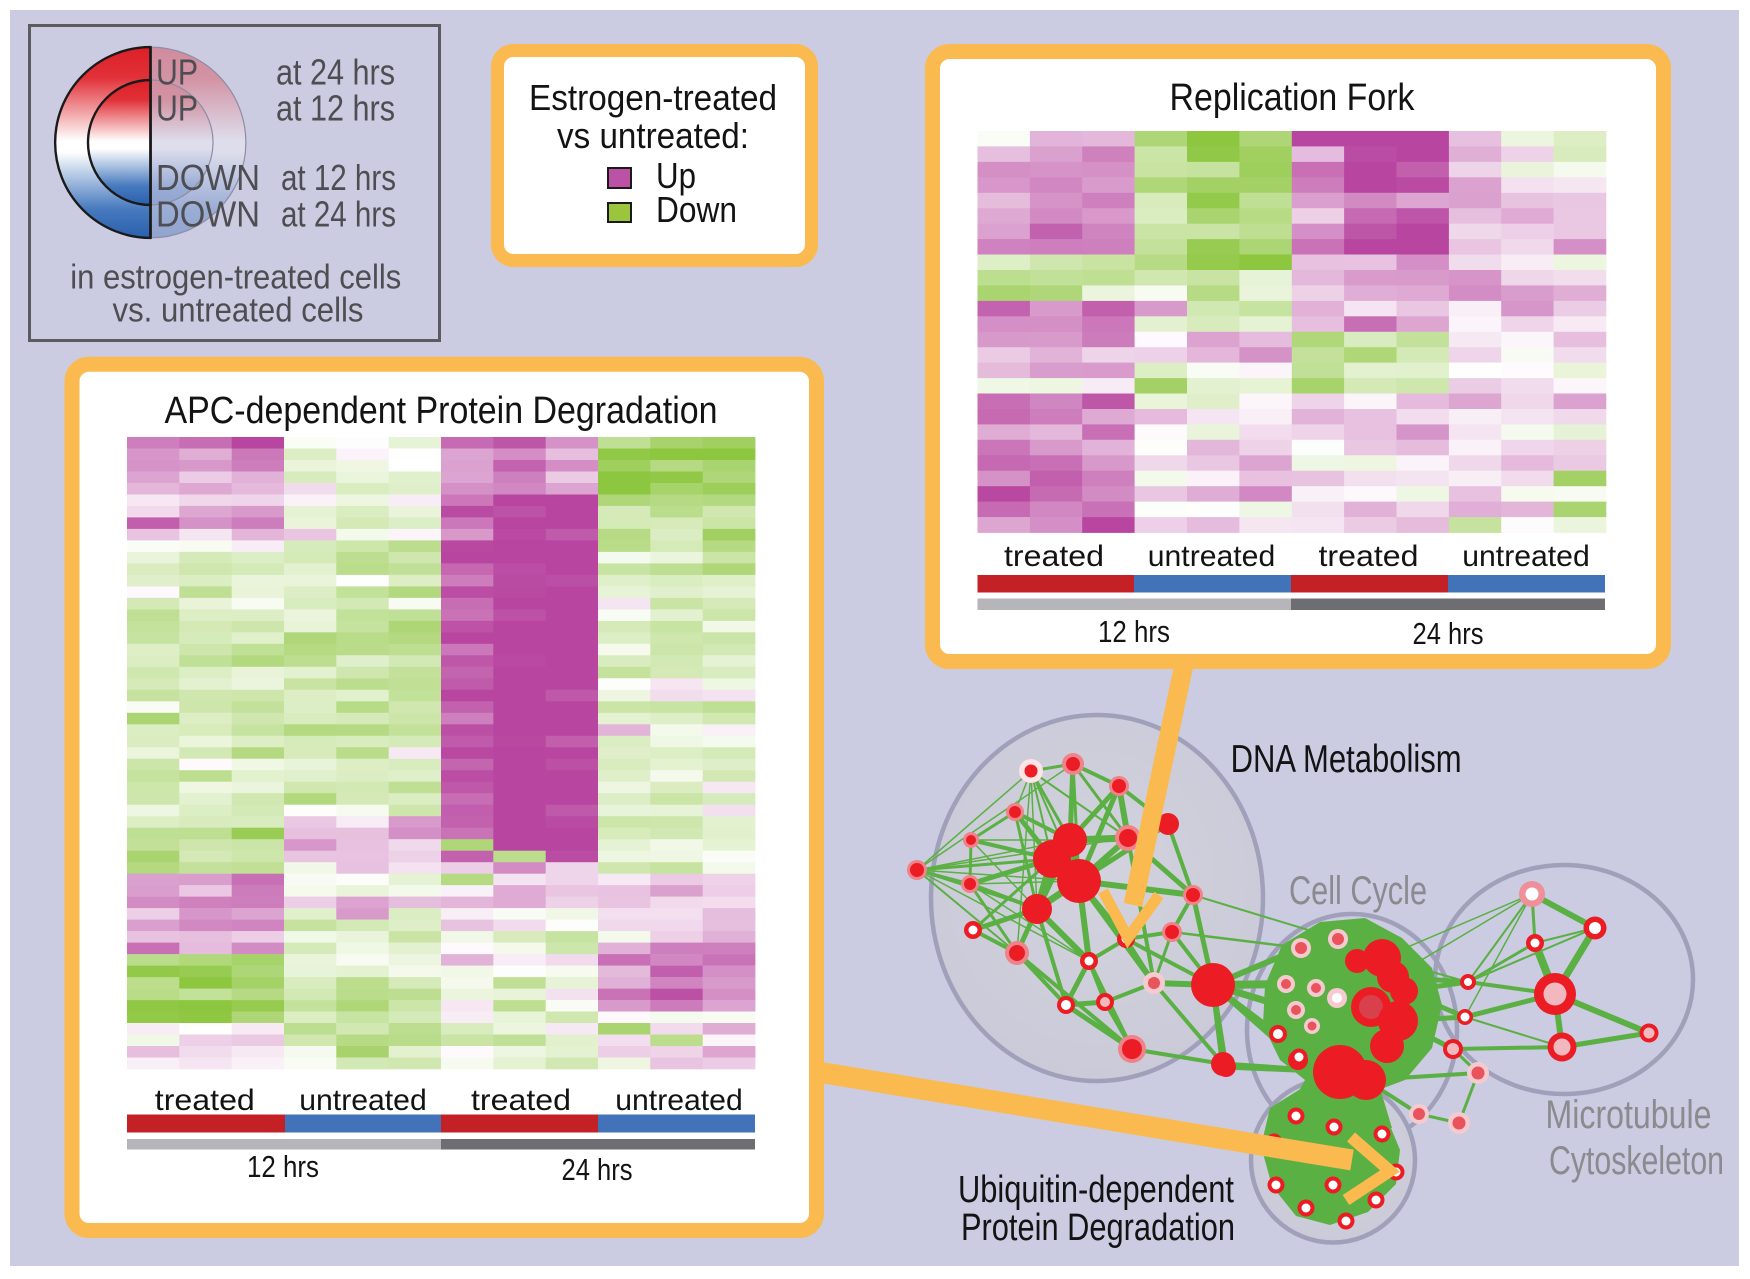 The image size is (1750, 1279). What do you see at coordinates (653, 97) in the screenshot?
I see `svg-text: Estrogen-treated` at bounding box center [653, 97].